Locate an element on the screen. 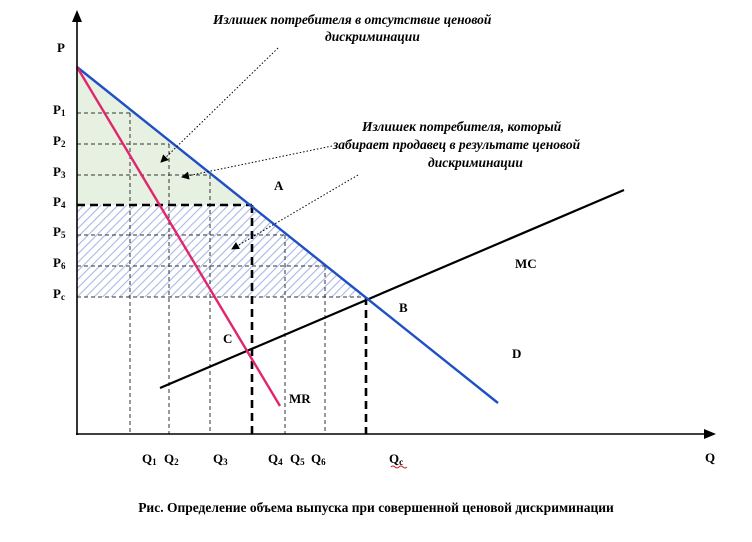 The width and height of the screenshot is (752, 542). mc-label: MC is located at coordinates (526, 263).